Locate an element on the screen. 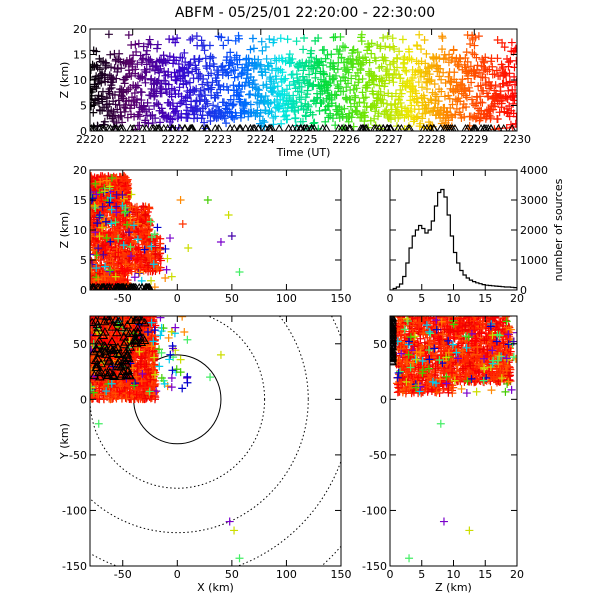  x-tick-label: 2230 is located at coordinates (517, 139).